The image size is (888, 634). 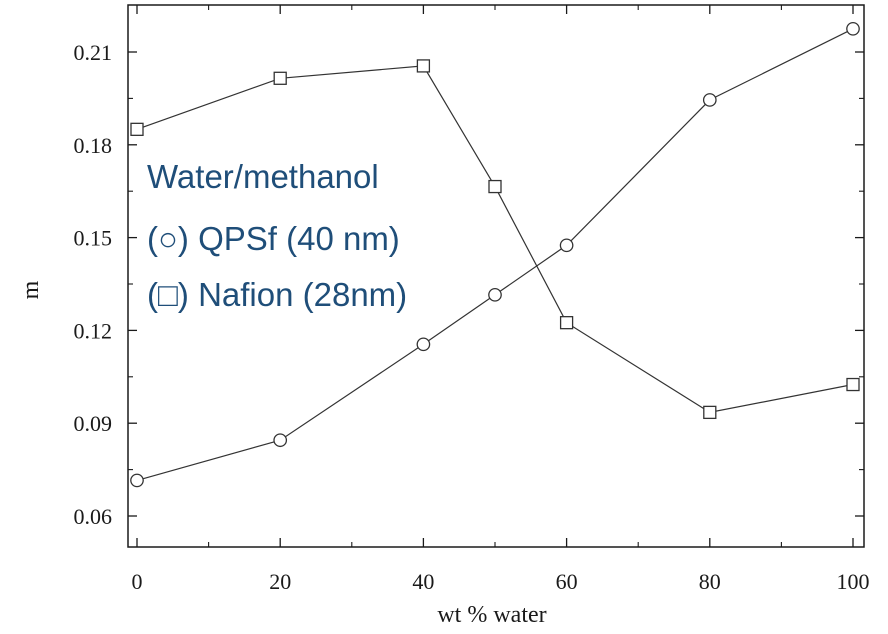 I want to click on y-tick-label: 0.12, so click(x=93, y=330).